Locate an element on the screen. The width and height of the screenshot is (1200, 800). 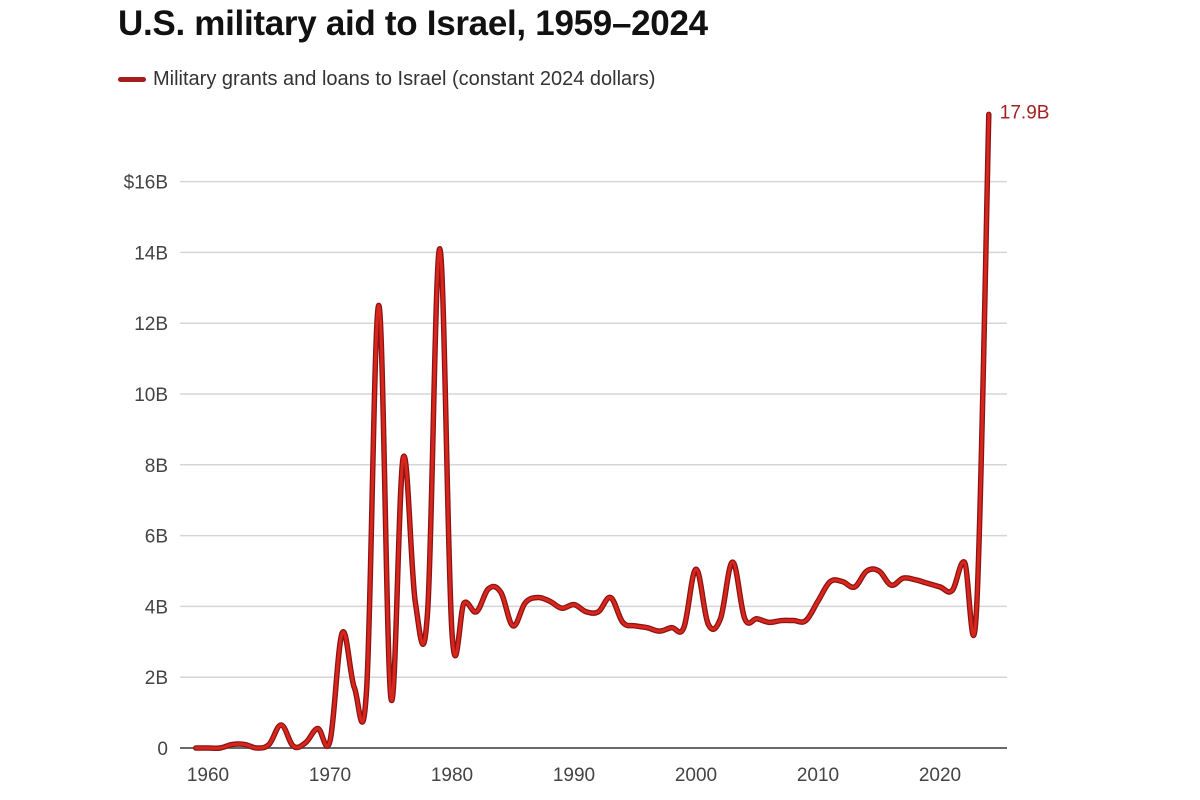
y-tick-label: 4B is located at coordinates (156, 607).